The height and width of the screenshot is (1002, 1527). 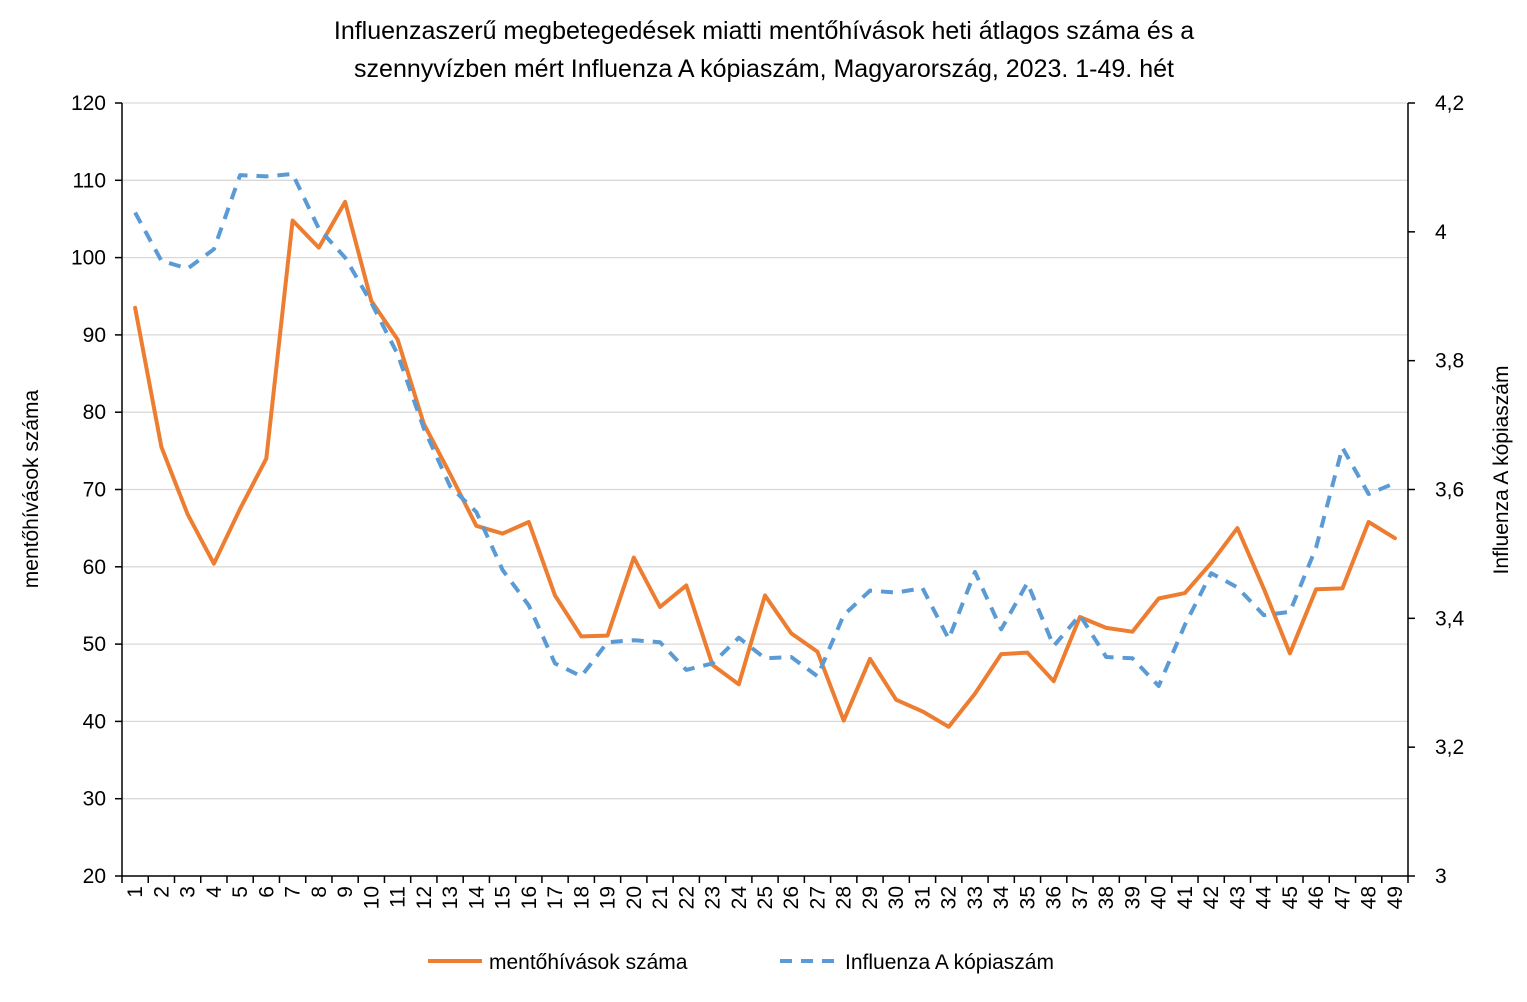 I want to click on legend-label-mentohivasok: mentőhívások száma, so click(x=588, y=962).